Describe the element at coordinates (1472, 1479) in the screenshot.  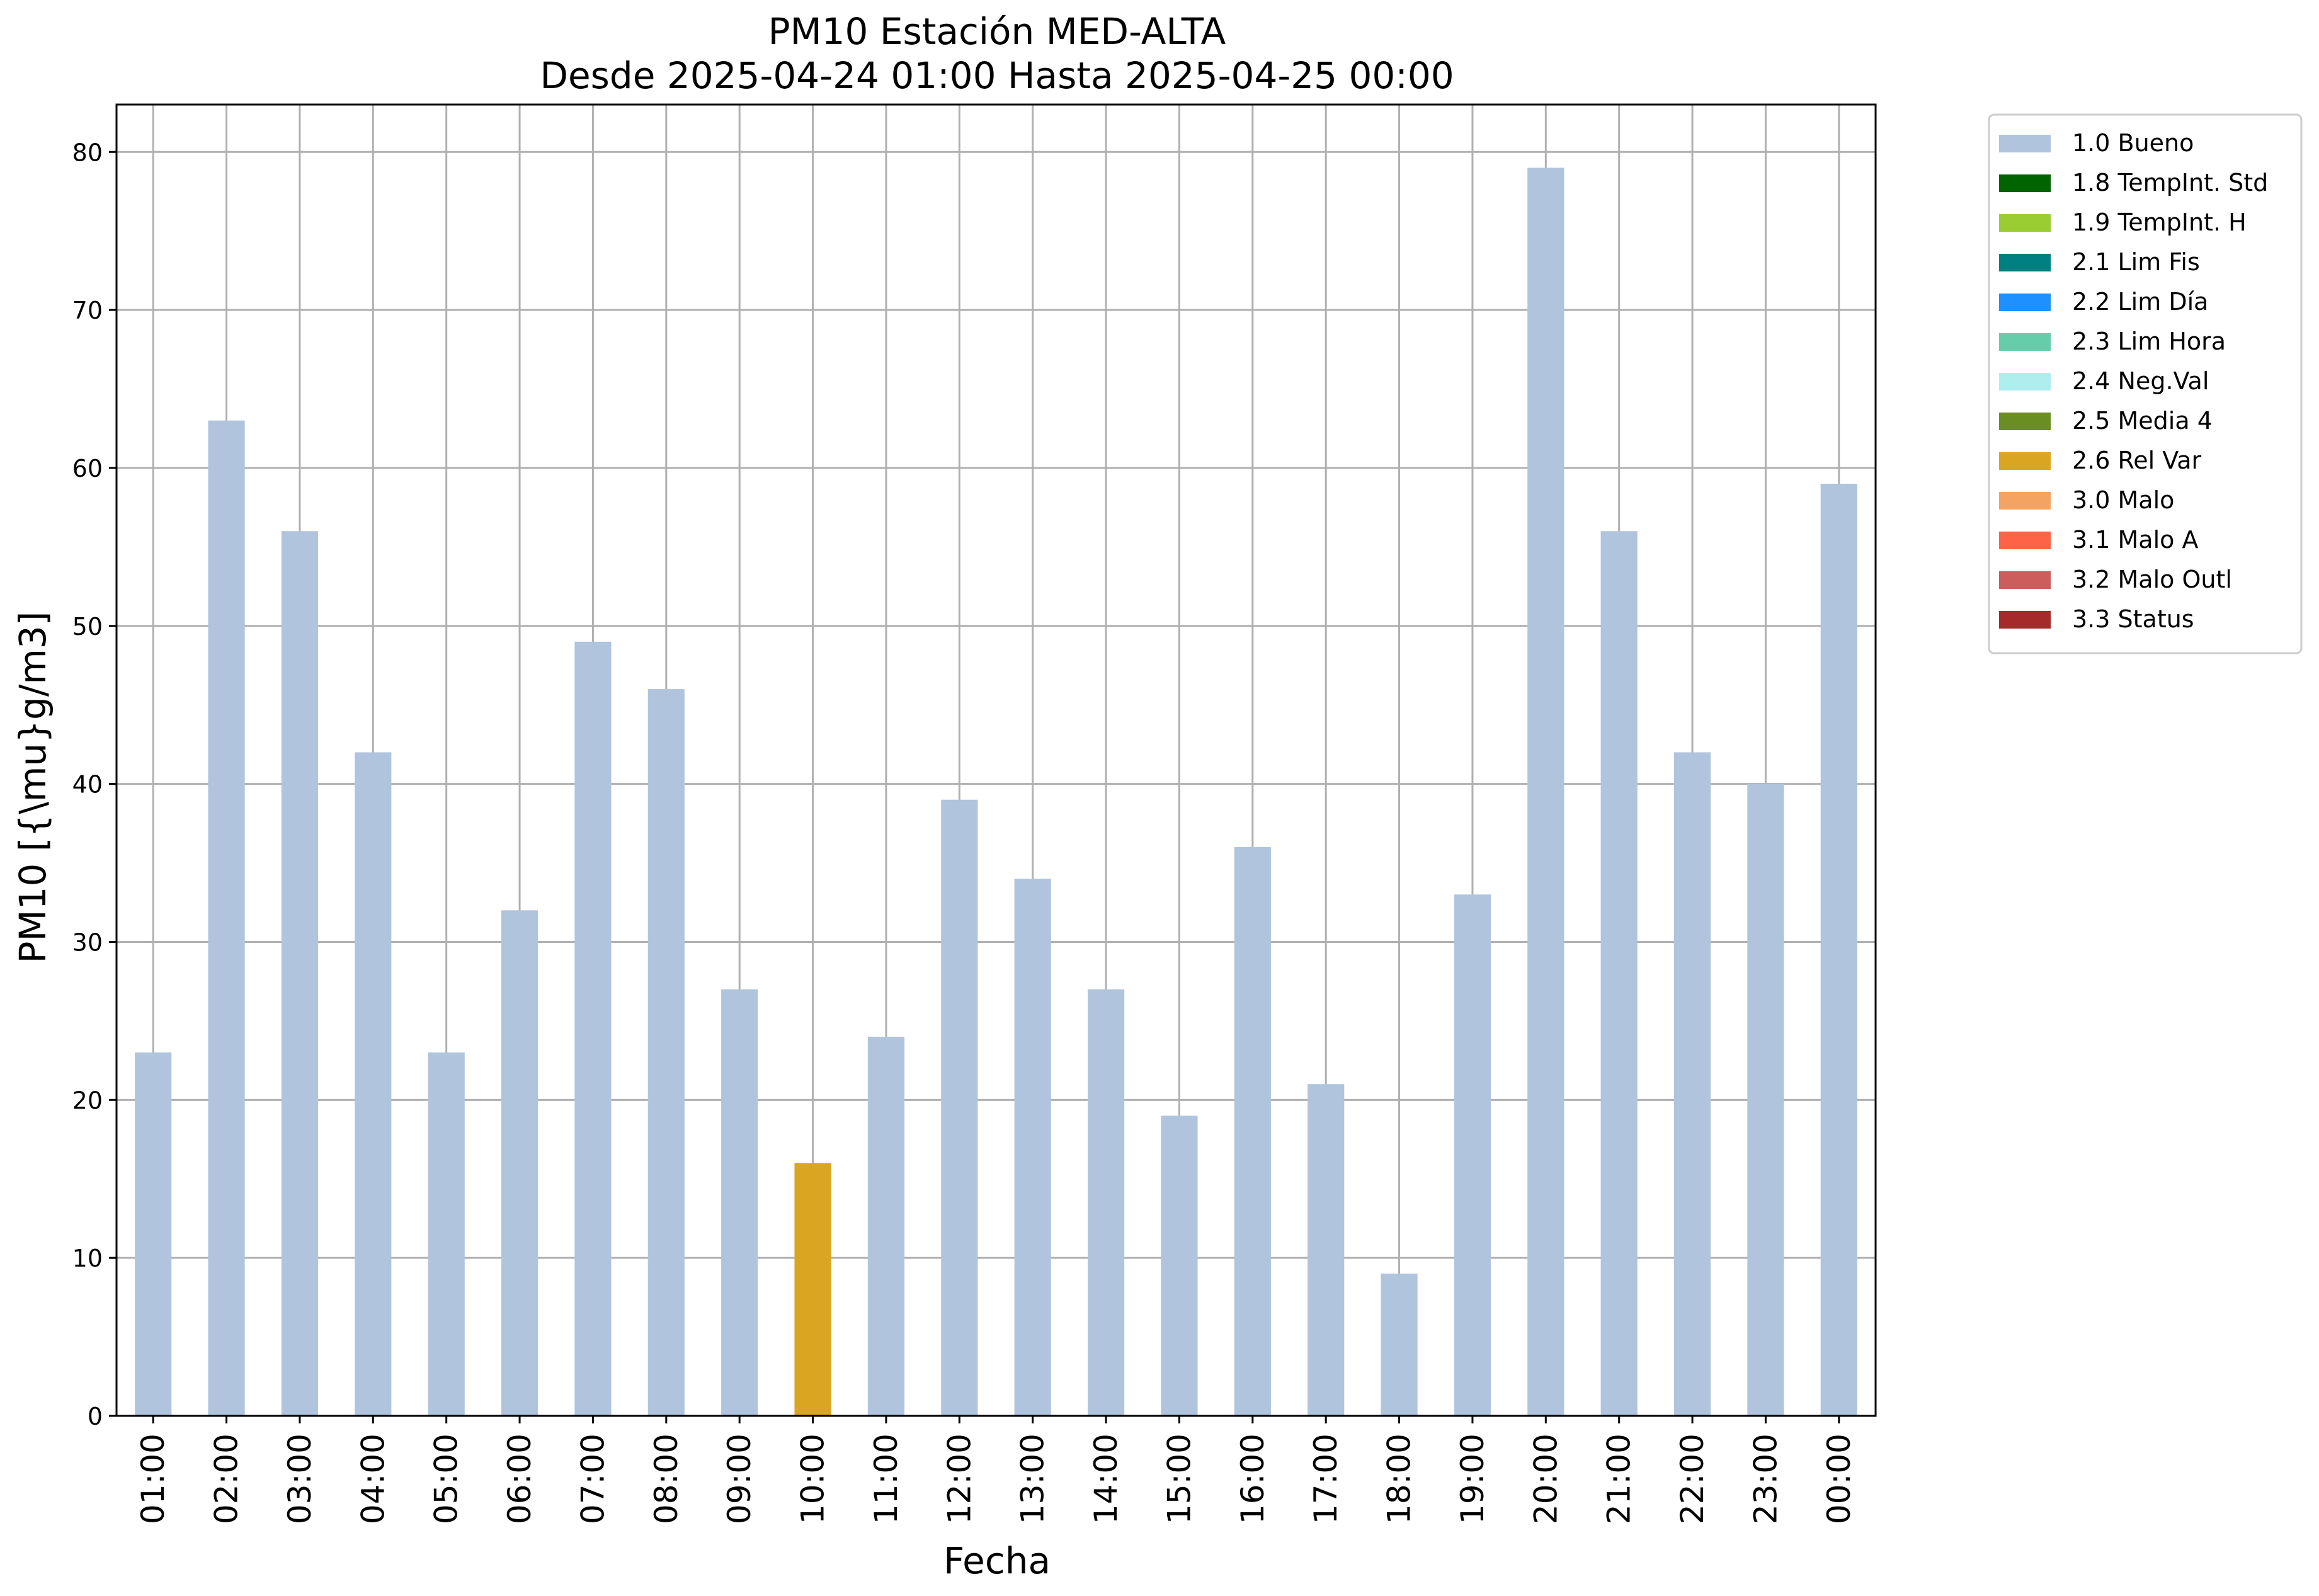
I see `x-tick-label: 19:00` at that location.